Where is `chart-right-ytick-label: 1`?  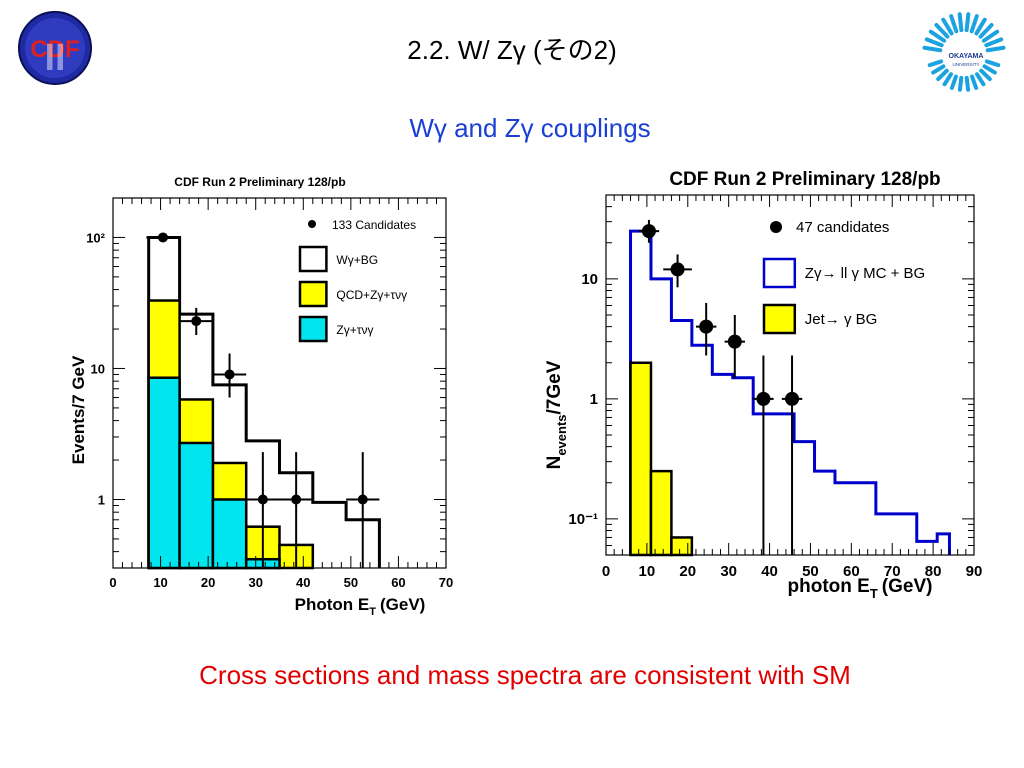 chart-right-ytick-label: 1 is located at coordinates (594, 399).